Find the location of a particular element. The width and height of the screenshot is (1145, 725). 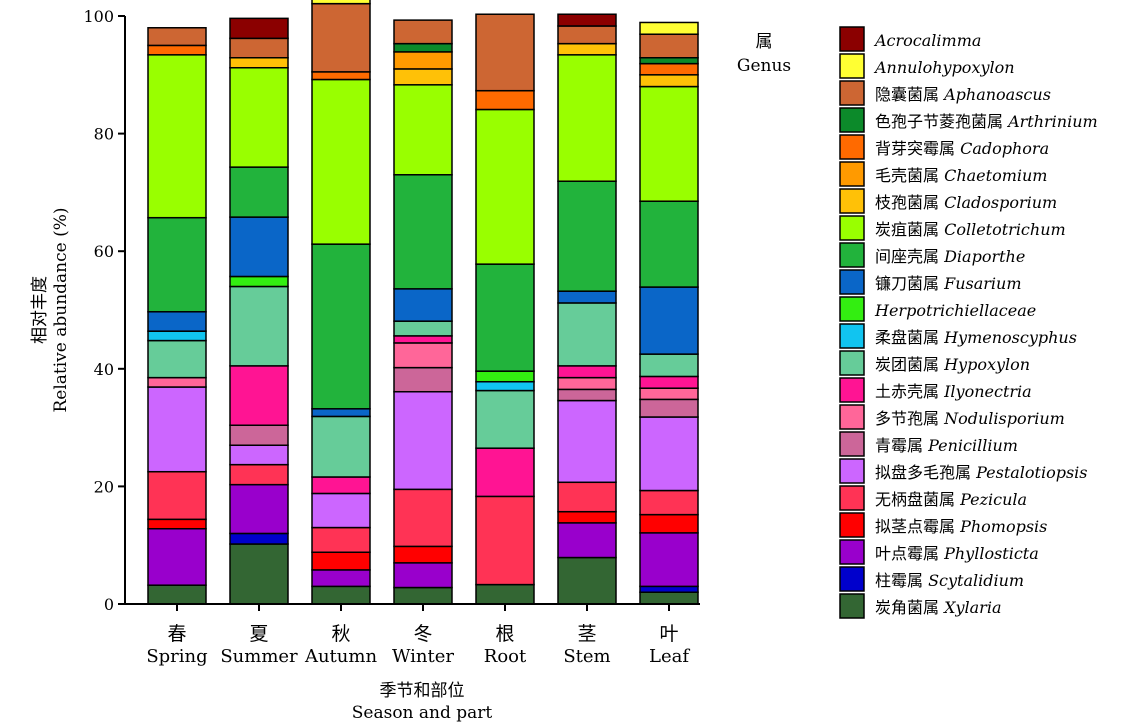

legend-label: Herpotrichiellaceae is located at coordinates (955, 310).